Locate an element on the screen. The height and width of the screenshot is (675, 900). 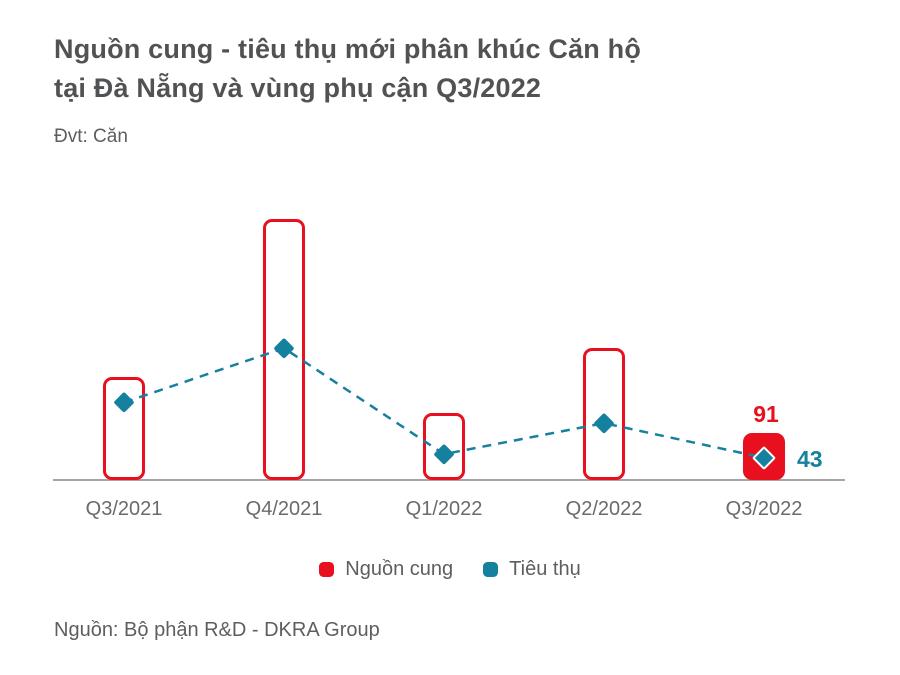
x-axis-label-q4-2021: Q4/2021 is located at coordinates (284, 509).